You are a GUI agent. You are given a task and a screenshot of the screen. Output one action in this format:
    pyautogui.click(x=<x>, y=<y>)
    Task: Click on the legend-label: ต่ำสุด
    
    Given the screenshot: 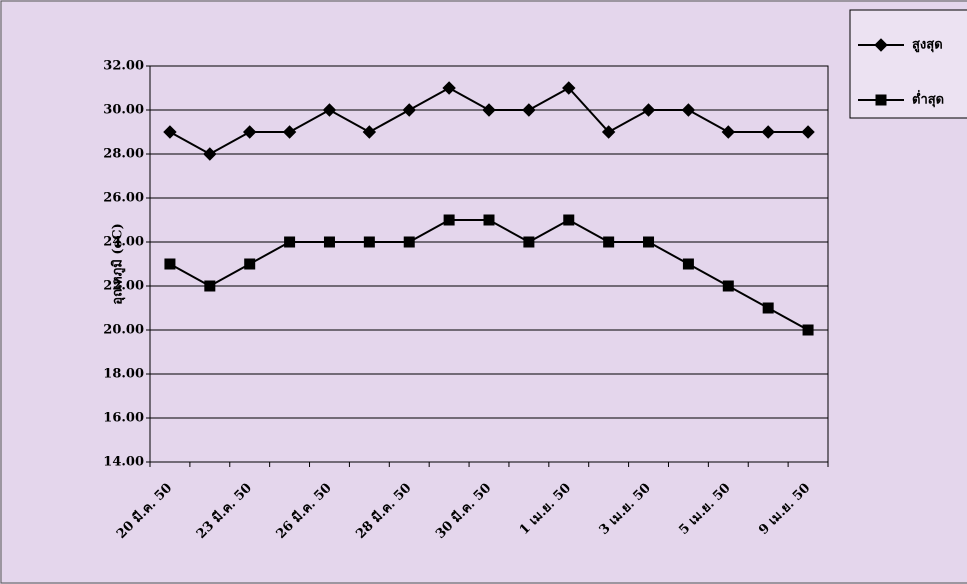 What is the action you would take?
    pyautogui.click(x=928, y=99)
    